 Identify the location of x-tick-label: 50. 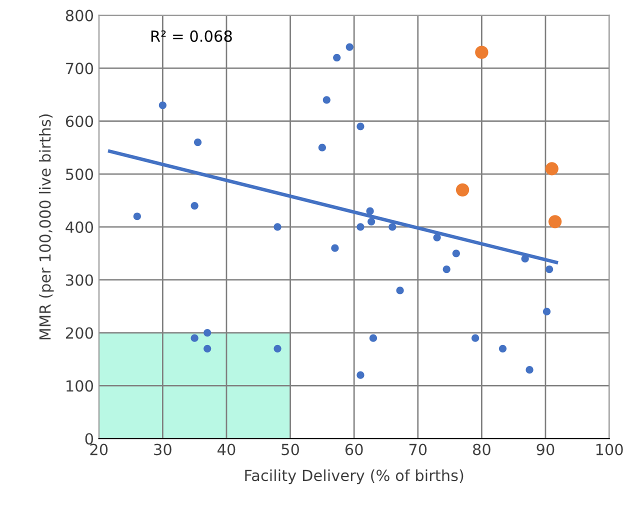
(290, 450).